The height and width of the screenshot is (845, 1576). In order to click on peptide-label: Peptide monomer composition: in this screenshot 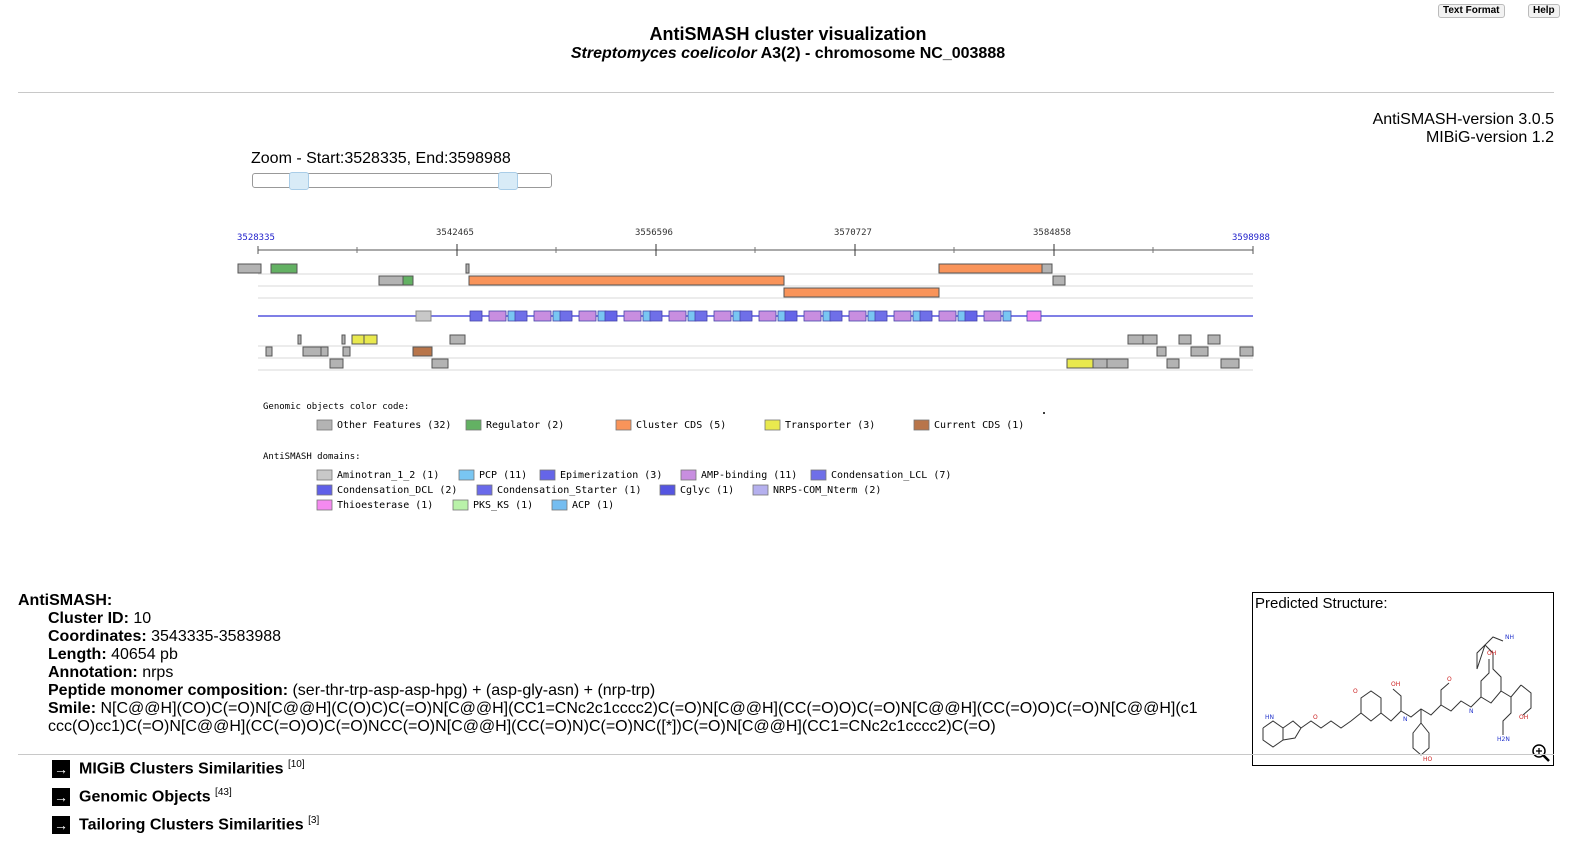, I will do `click(168, 690)`.